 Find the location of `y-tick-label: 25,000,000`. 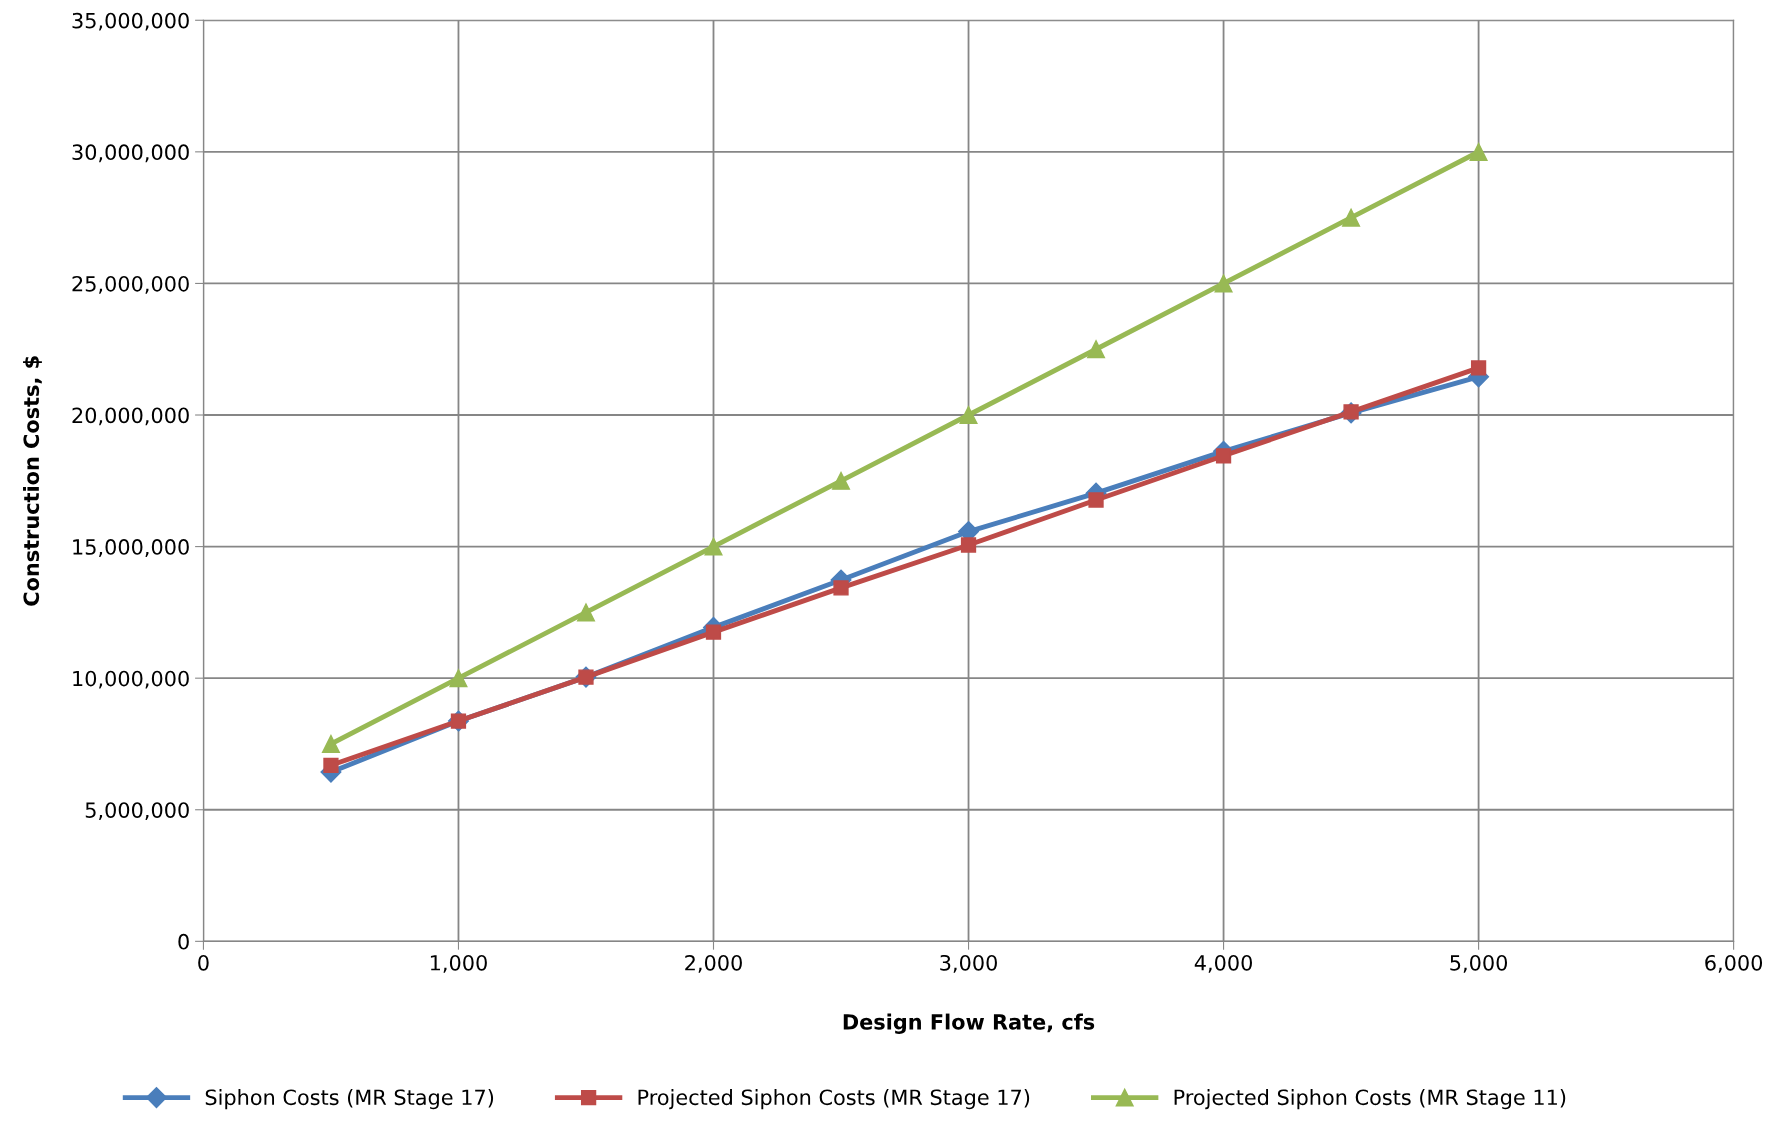

y-tick-label: 25,000,000 is located at coordinates (130, 284).